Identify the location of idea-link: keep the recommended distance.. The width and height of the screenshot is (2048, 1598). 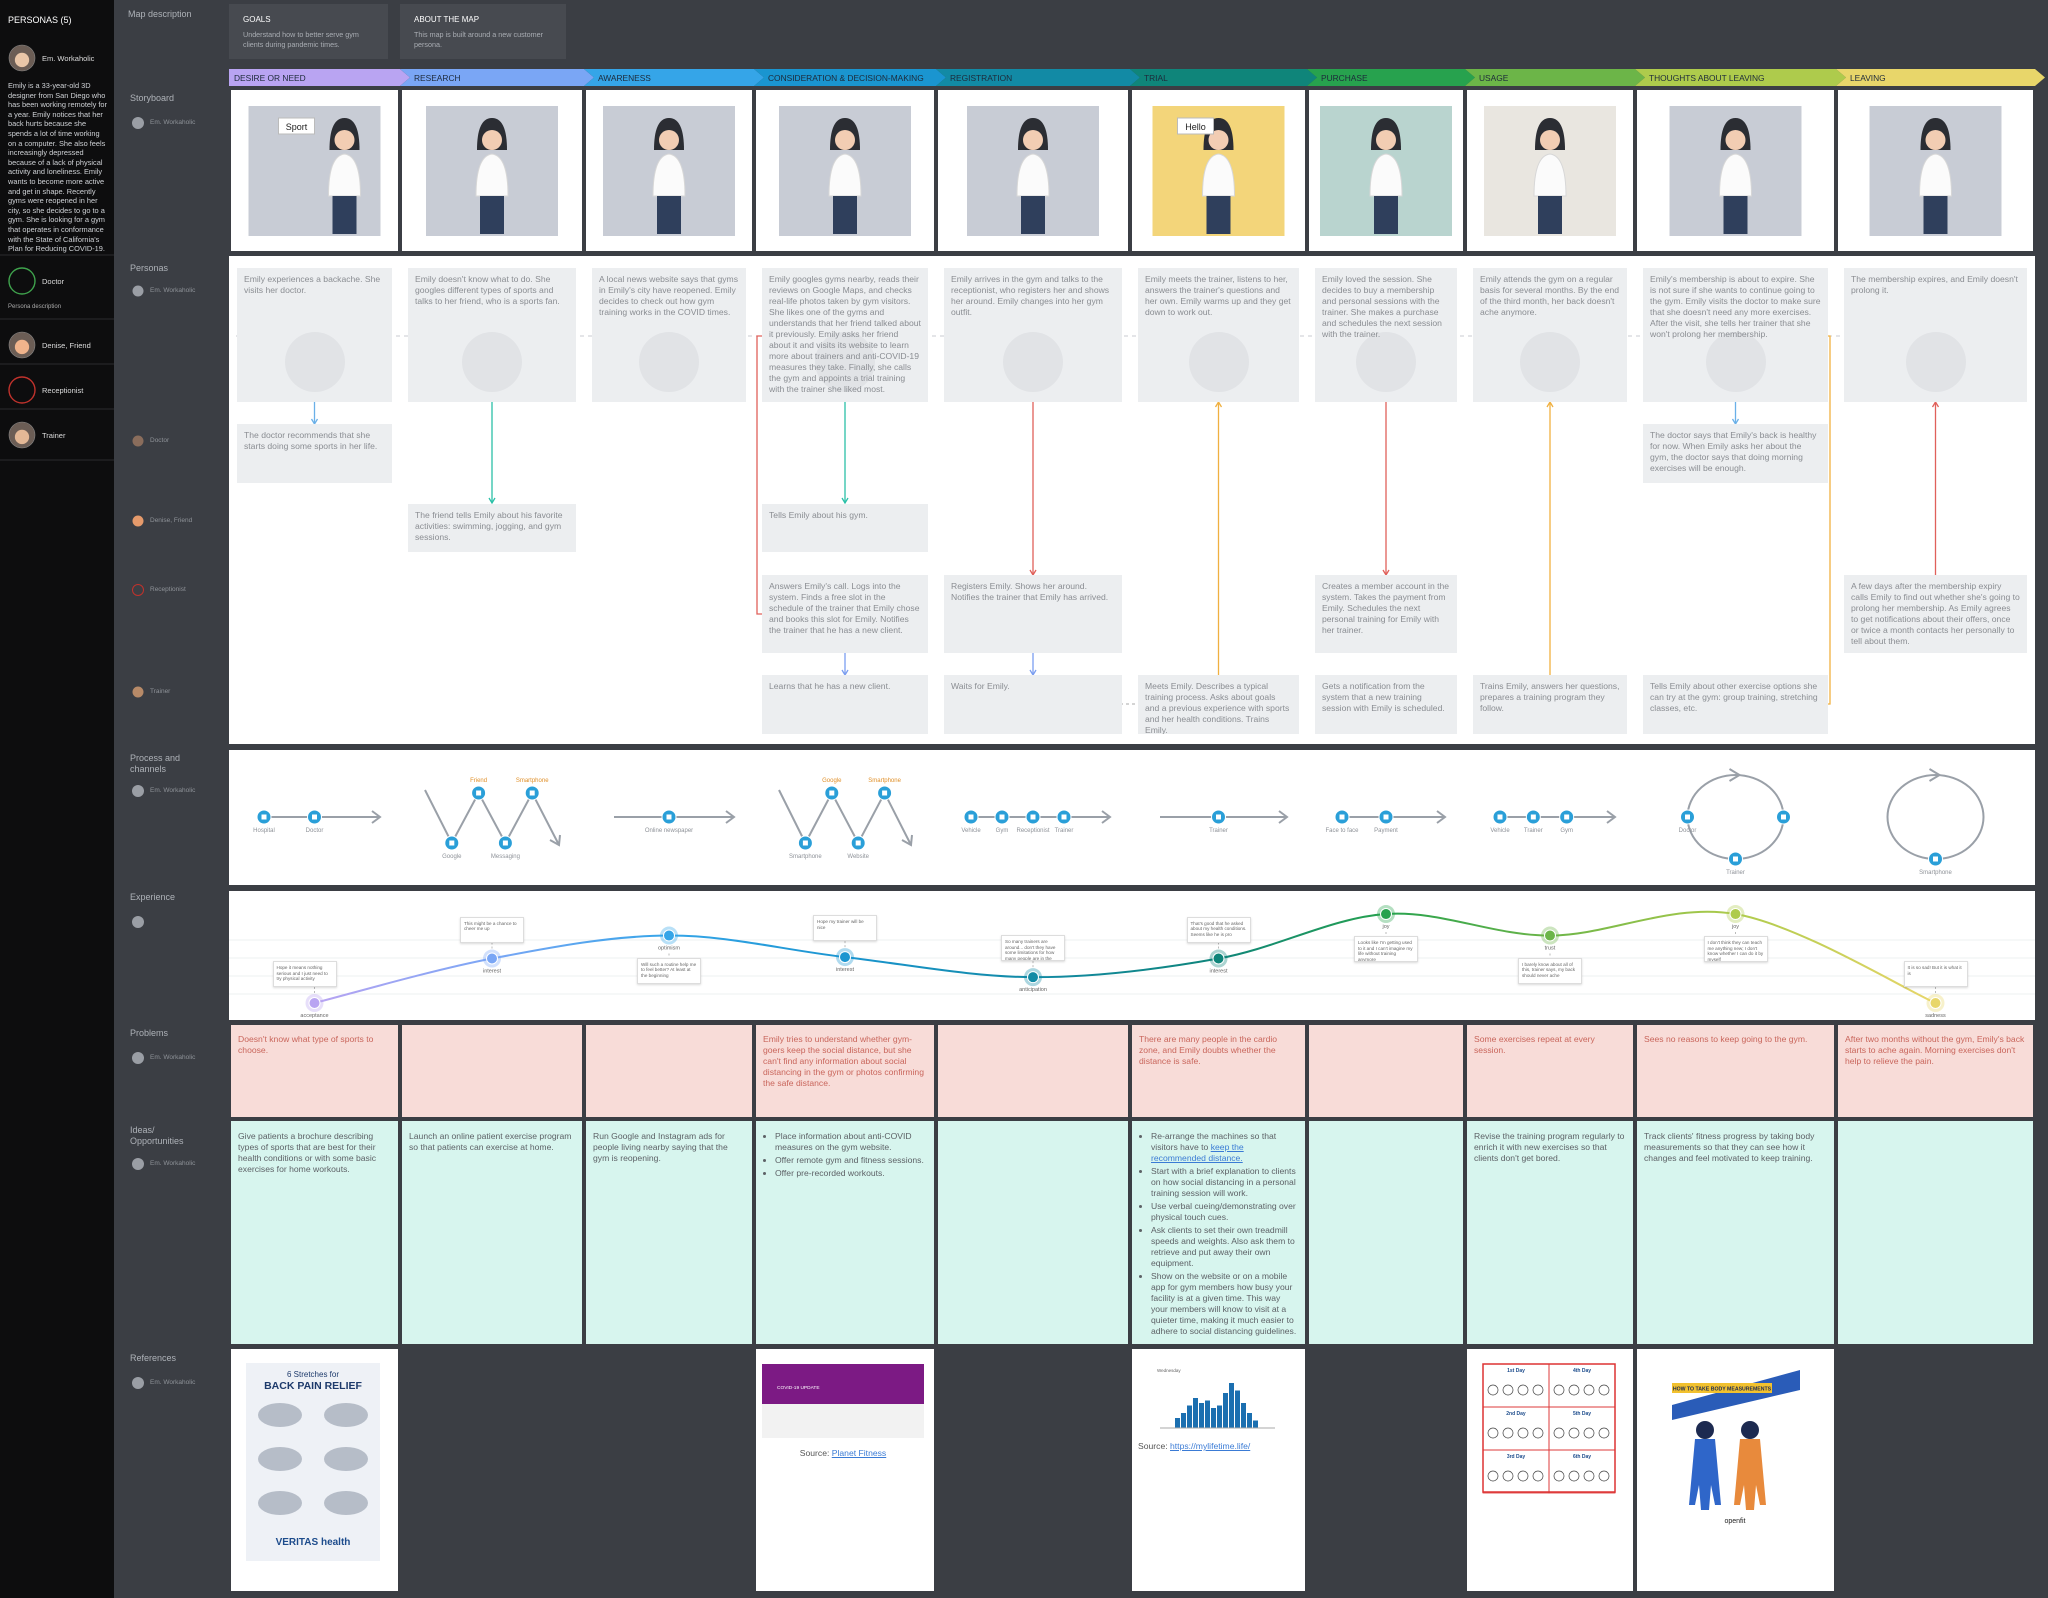
(1197, 1152).